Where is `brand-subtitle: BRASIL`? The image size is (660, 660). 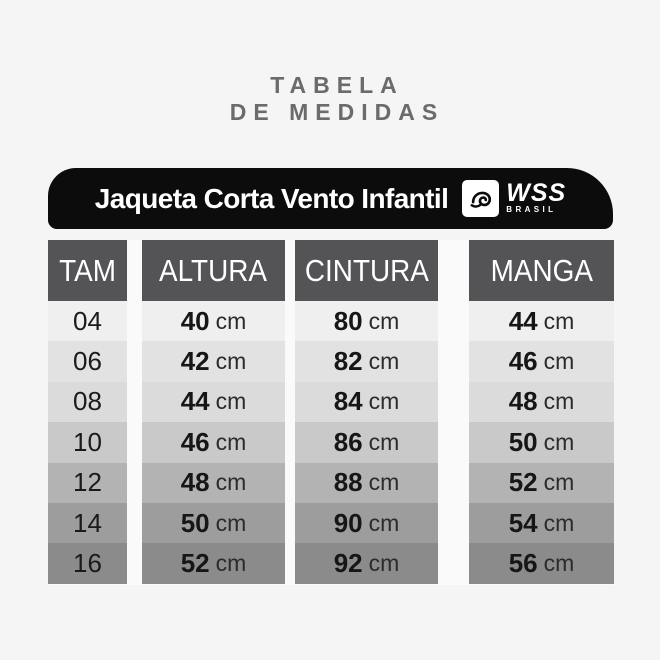 brand-subtitle: BRASIL is located at coordinates (531, 209).